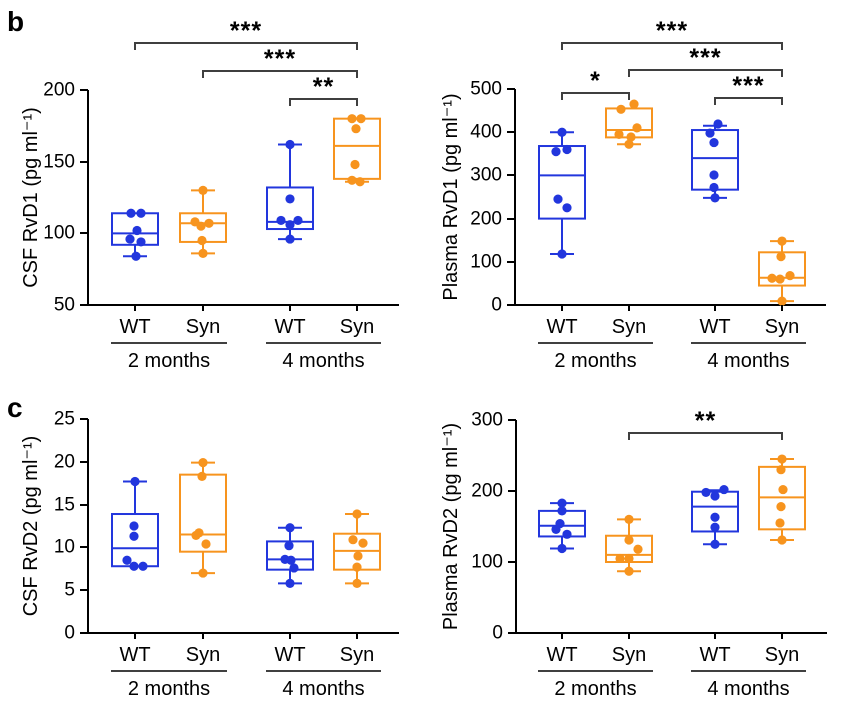 The image size is (844, 708). Describe the element at coordinates (487, 491) in the screenshot. I see `y-tick-label: 200` at that location.